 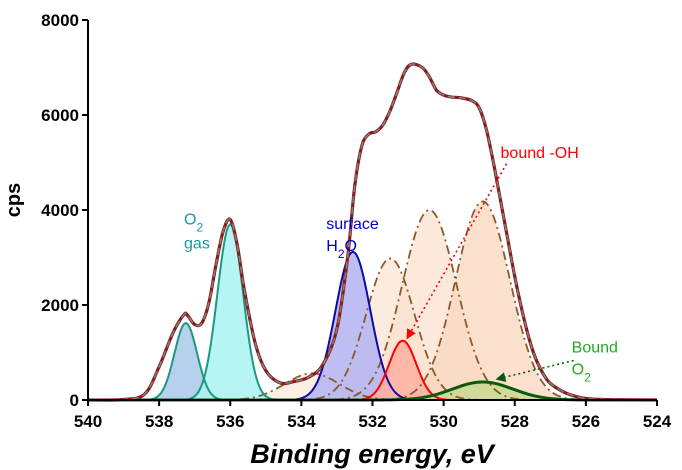 What do you see at coordinates (595, 348) in the screenshot?
I see `bound-o2-label-line1: Bound` at bounding box center [595, 348].